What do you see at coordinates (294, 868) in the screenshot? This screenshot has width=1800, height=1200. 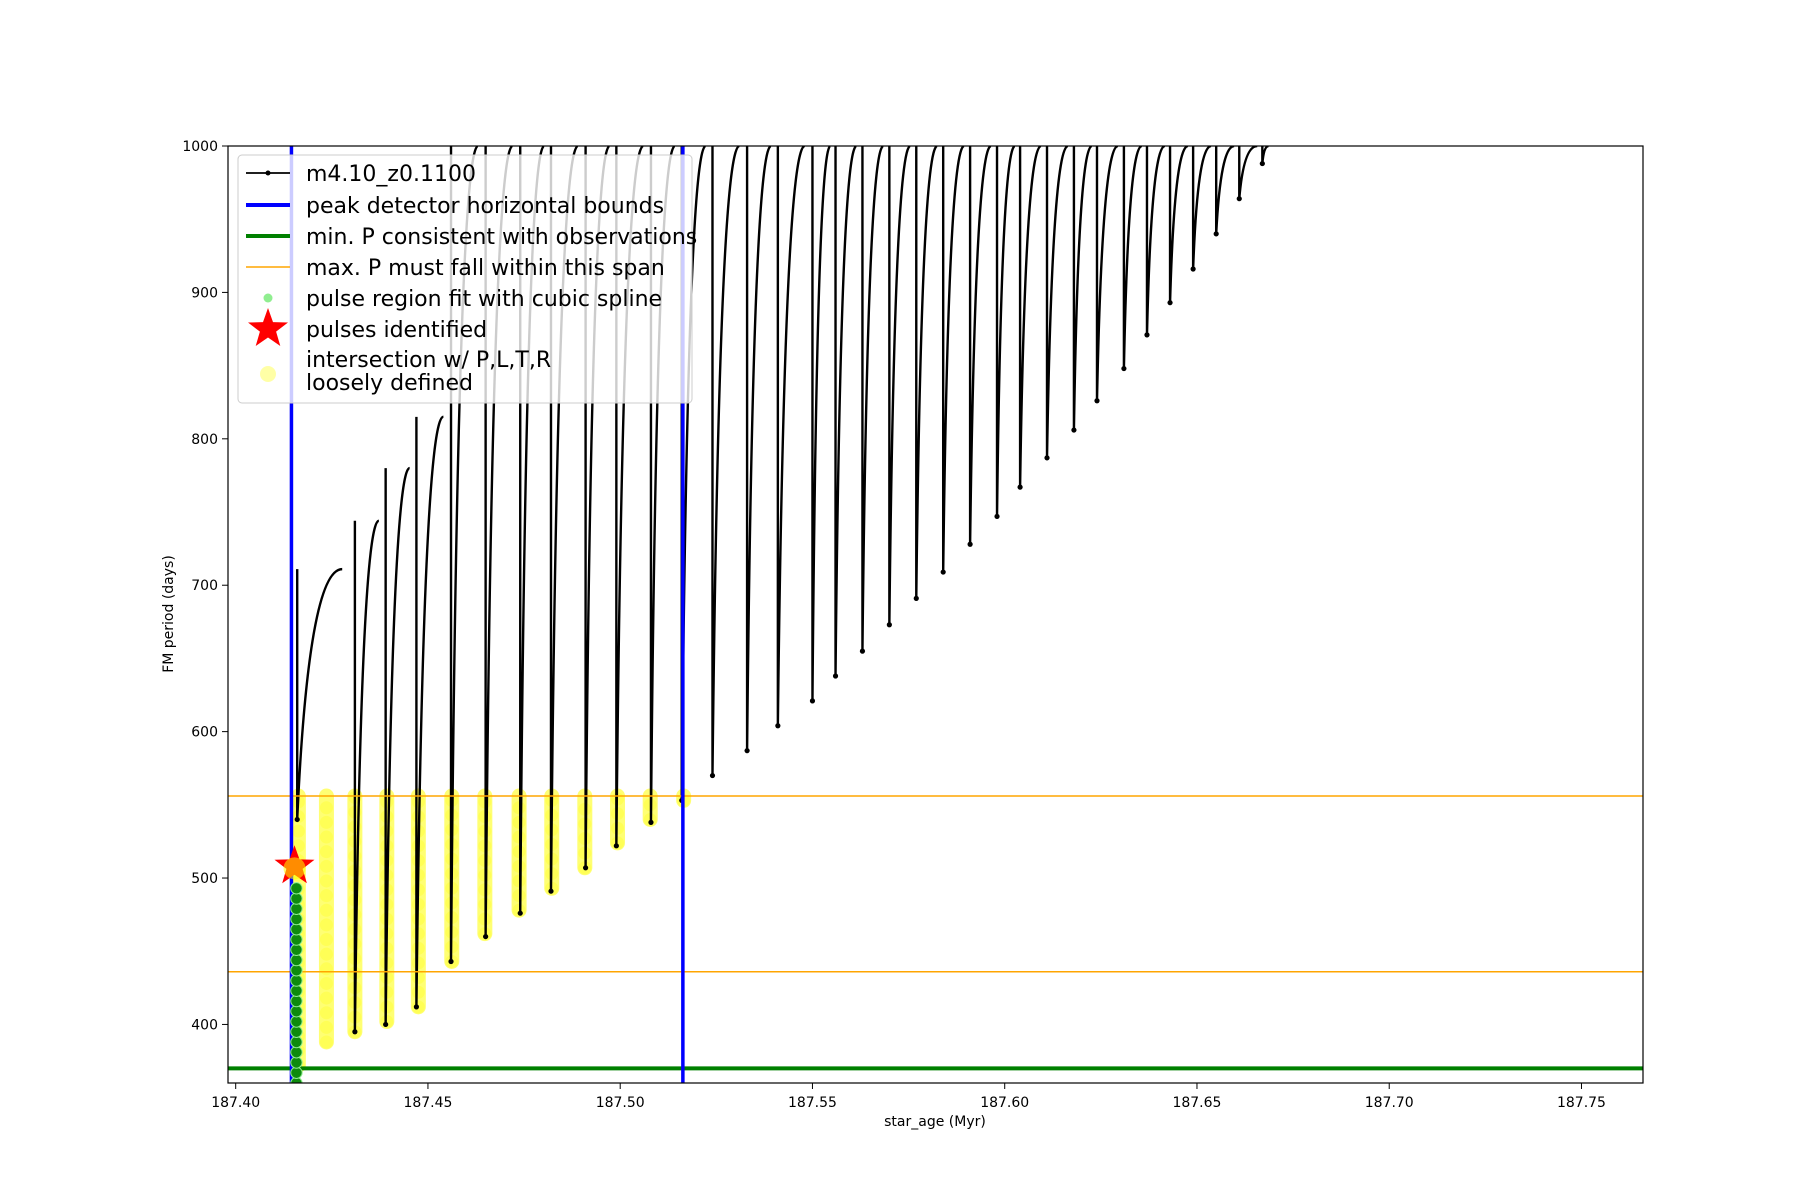 I see `pulse-star-highlight` at bounding box center [294, 868].